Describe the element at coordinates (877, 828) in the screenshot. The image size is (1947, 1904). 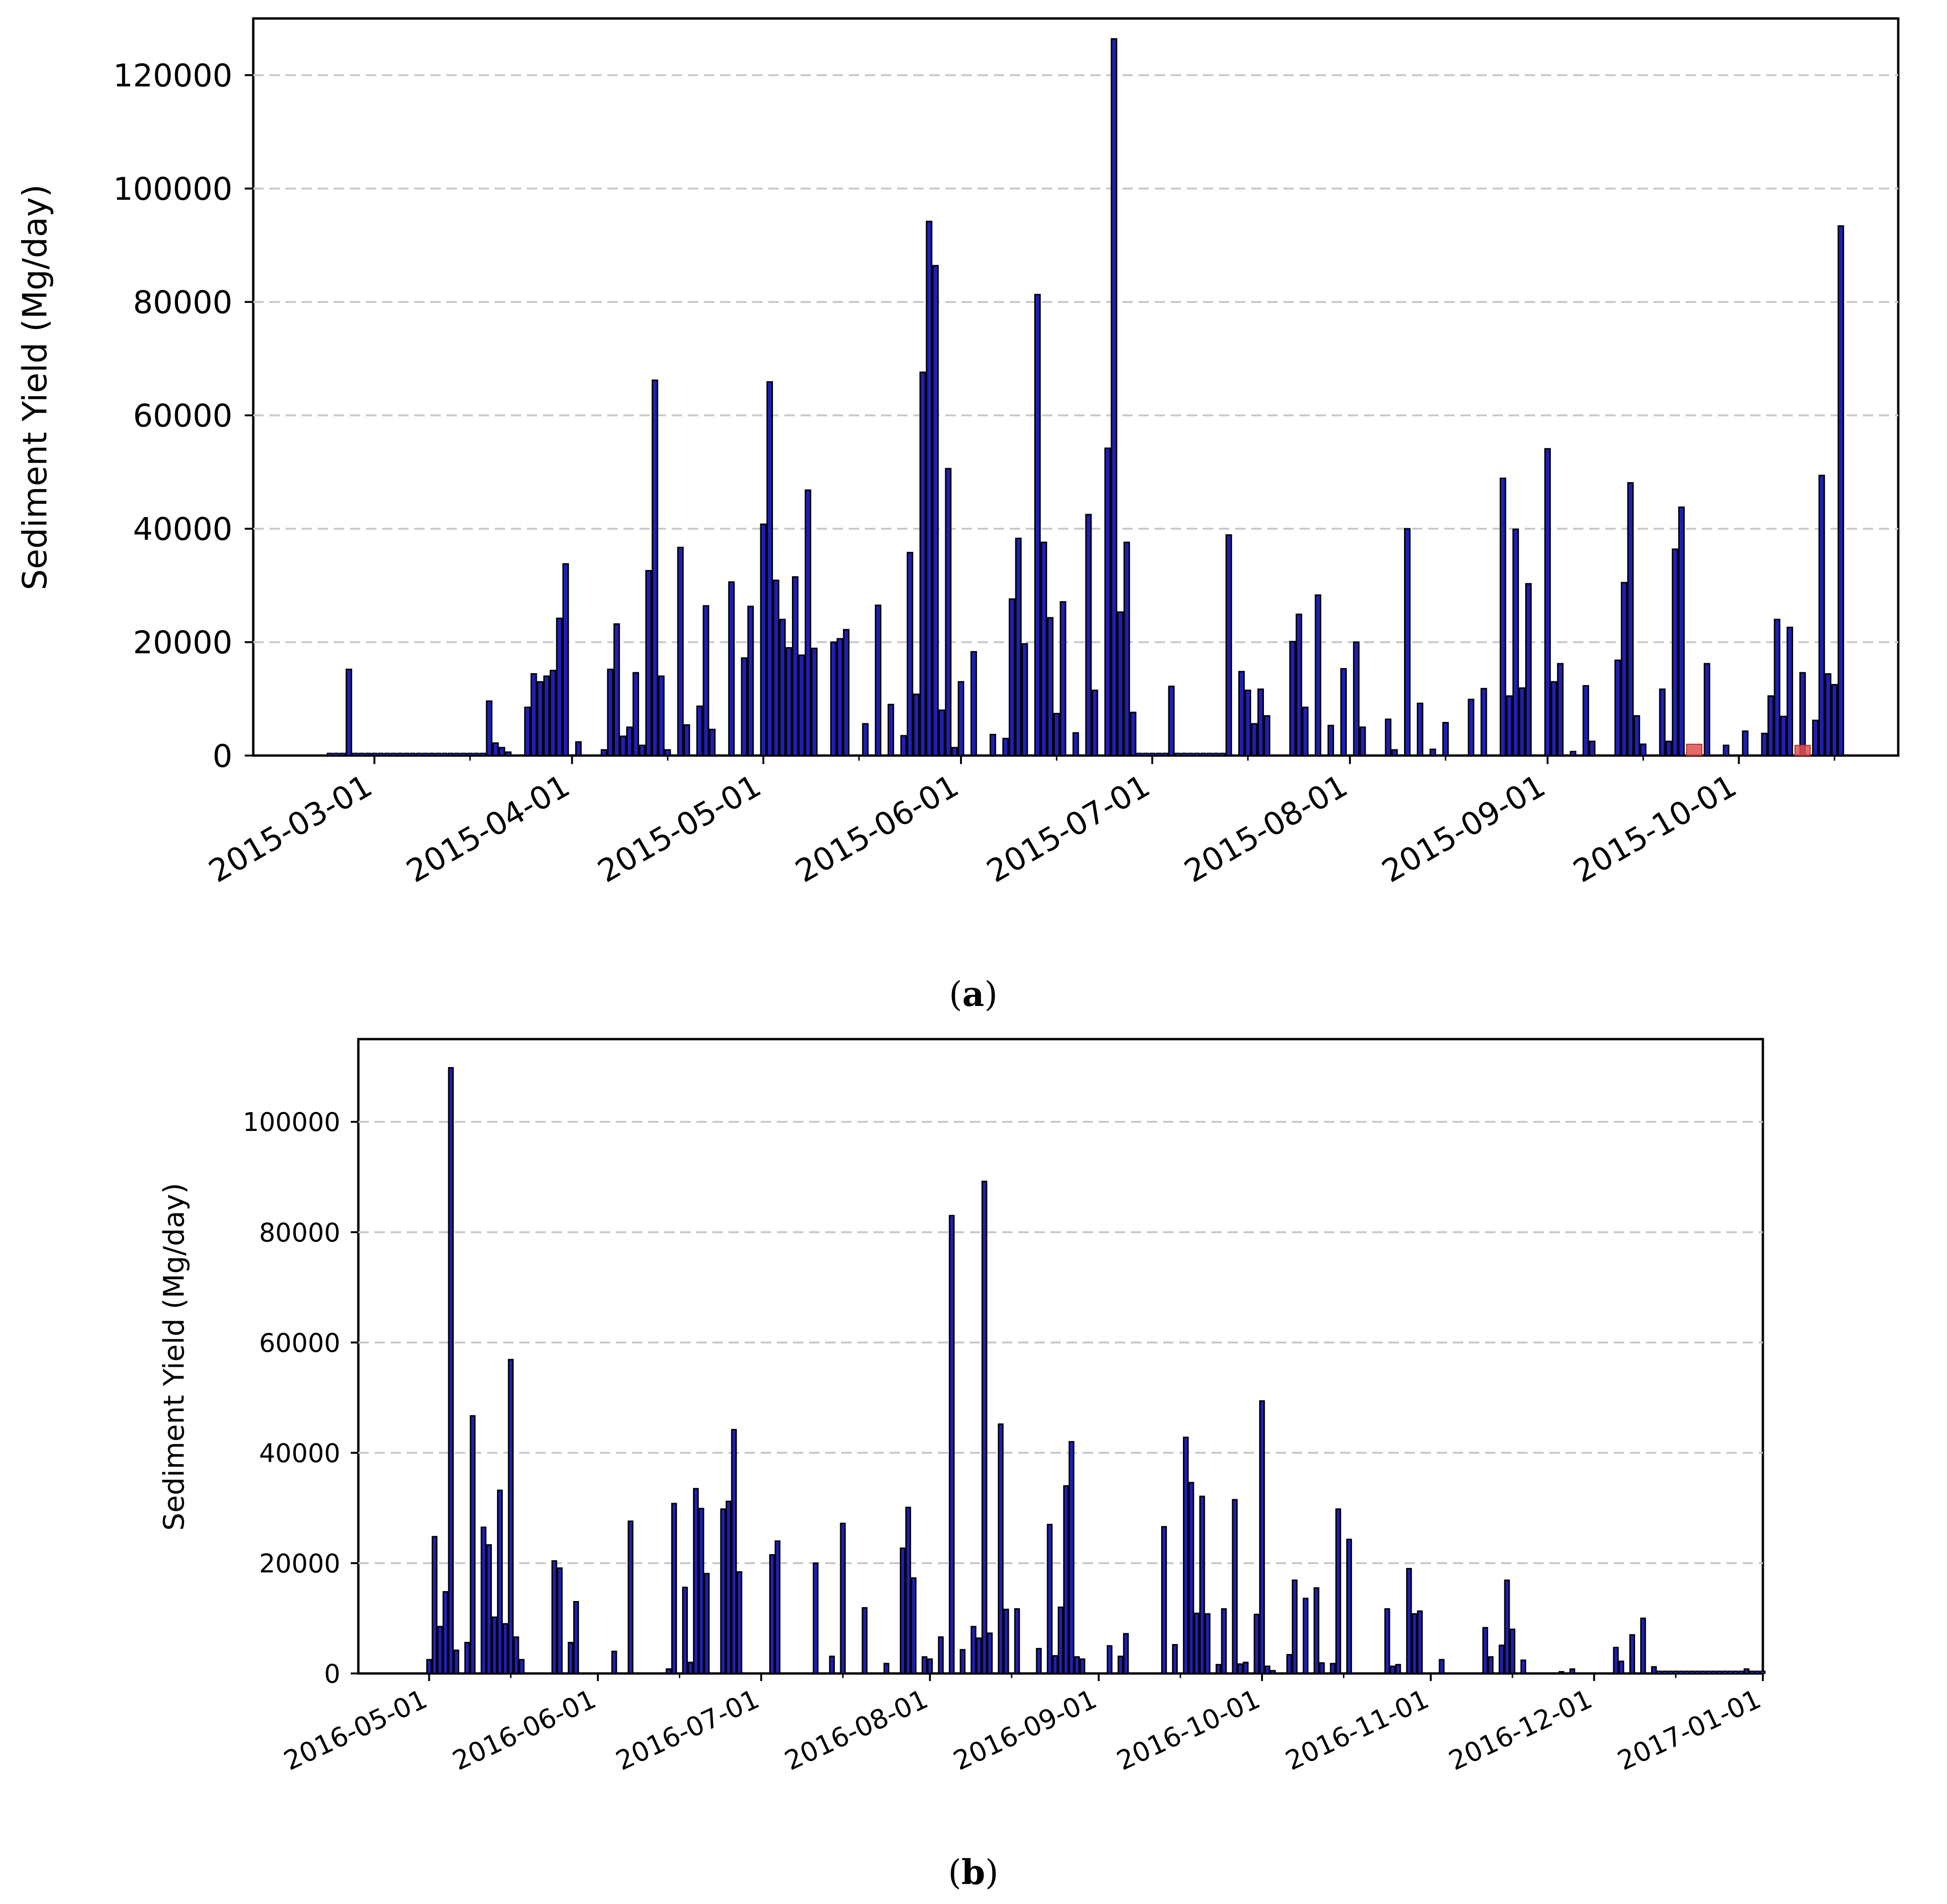
I see `panel-a-x-tick-label: 2015-06-01` at that location.